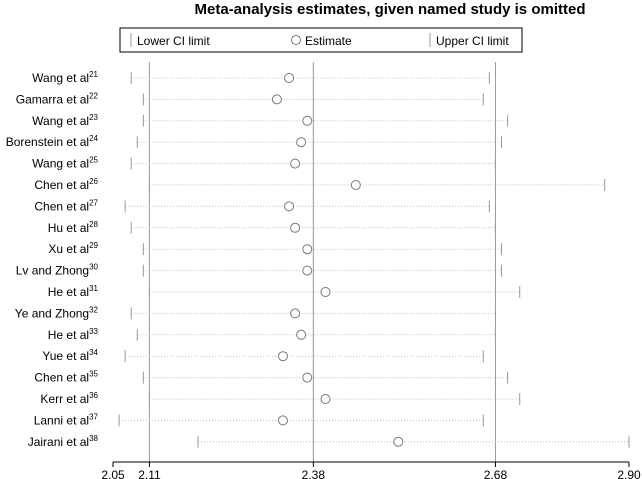 The width and height of the screenshot is (642, 479). Describe the element at coordinates (58, 442) in the screenshot. I see `study-name: Jairani et al` at that location.